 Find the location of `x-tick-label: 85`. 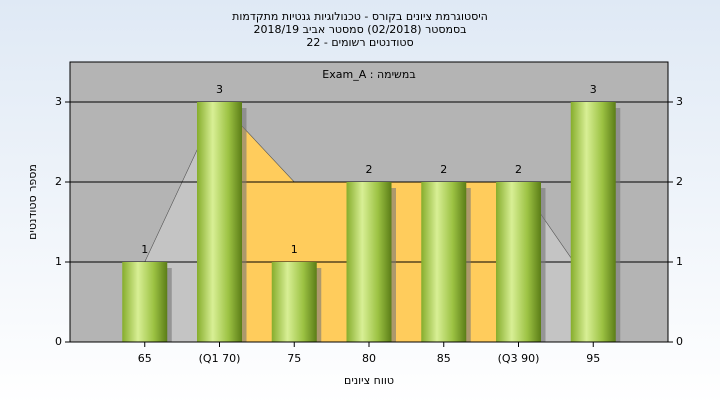

x-tick-label: 85 is located at coordinates (444, 358).